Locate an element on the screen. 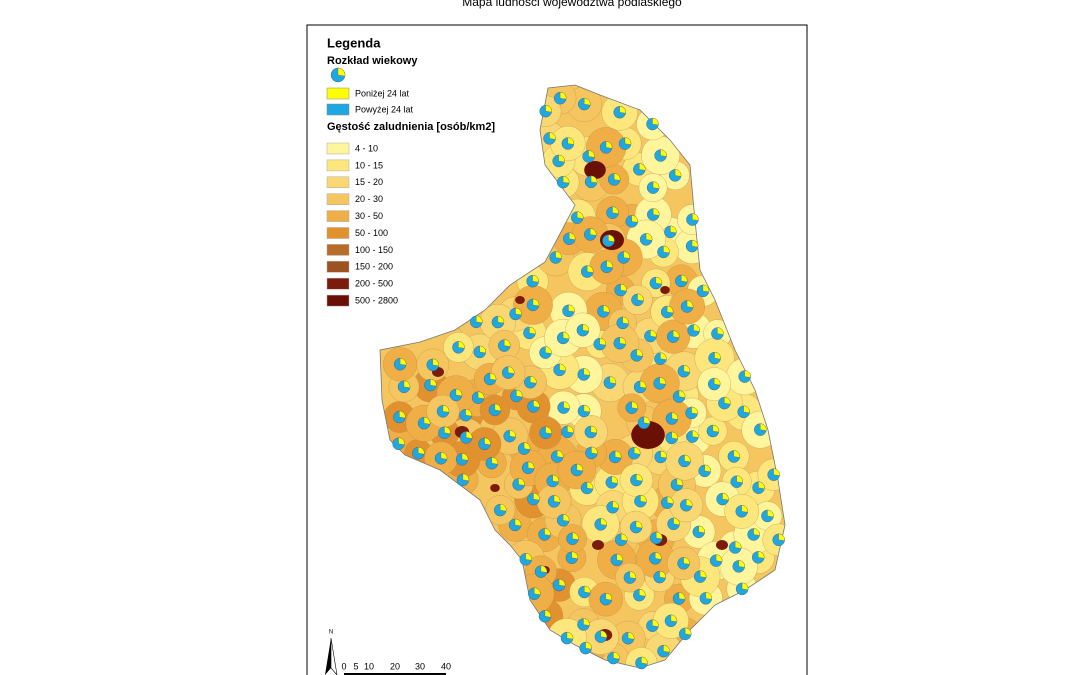 The width and height of the screenshot is (1080, 675). legend-label: 15 - 20 is located at coordinates (369, 182).